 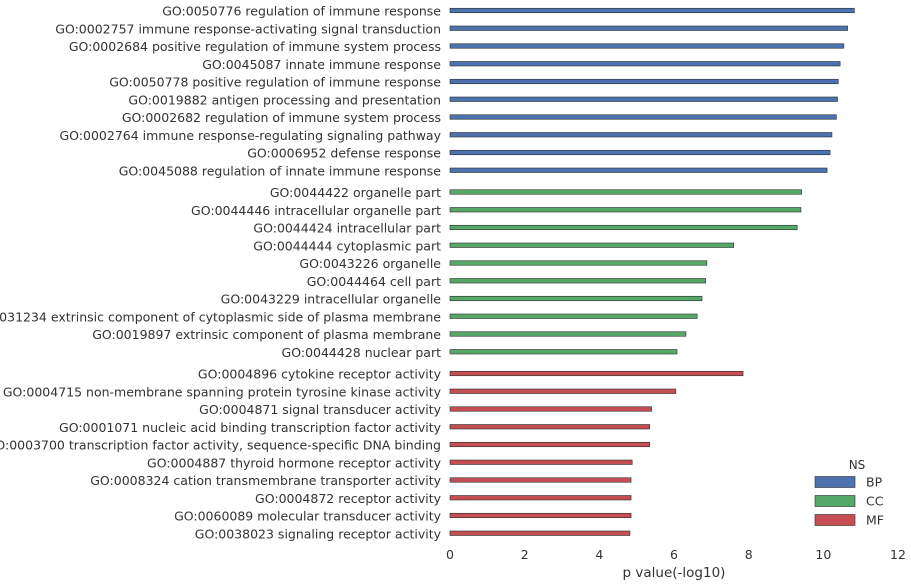 I want to click on x-tick-label: 0, so click(x=450, y=554).